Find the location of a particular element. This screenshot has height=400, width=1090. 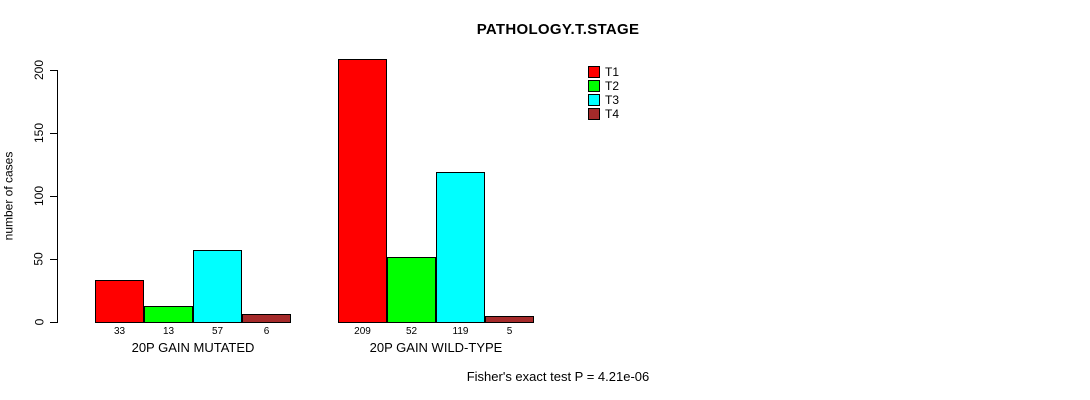

legend-label-T4: T4 is located at coordinates (612, 114).